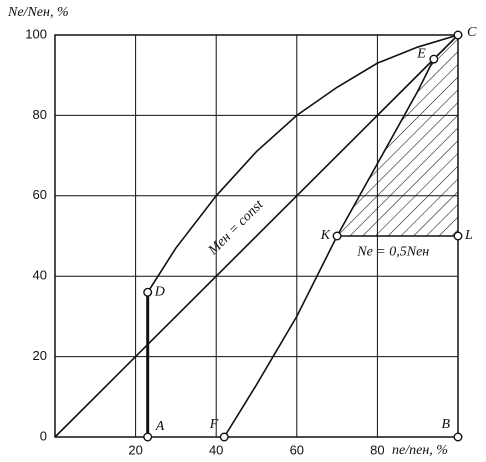 The image size is (486, 462). Describe the element at coordinates (40, 194) in the screenshot. I see `y-tick-label: 60` at that location.